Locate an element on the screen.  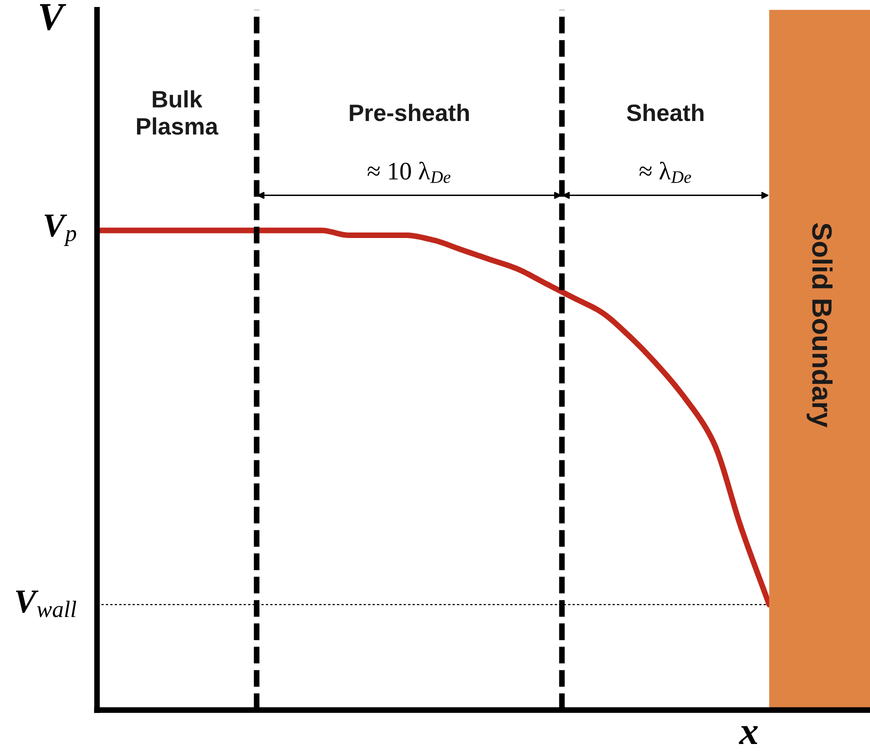
text: ≈ 10 λ$_{De}$ is located at coordinates (409, 173).